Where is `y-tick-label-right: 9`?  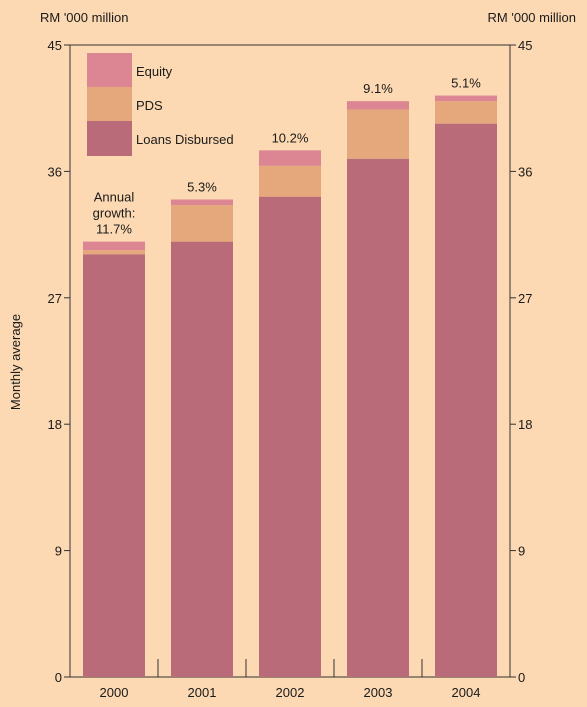
y-tick-label-right: 9 is located at coordinates (521, 551).